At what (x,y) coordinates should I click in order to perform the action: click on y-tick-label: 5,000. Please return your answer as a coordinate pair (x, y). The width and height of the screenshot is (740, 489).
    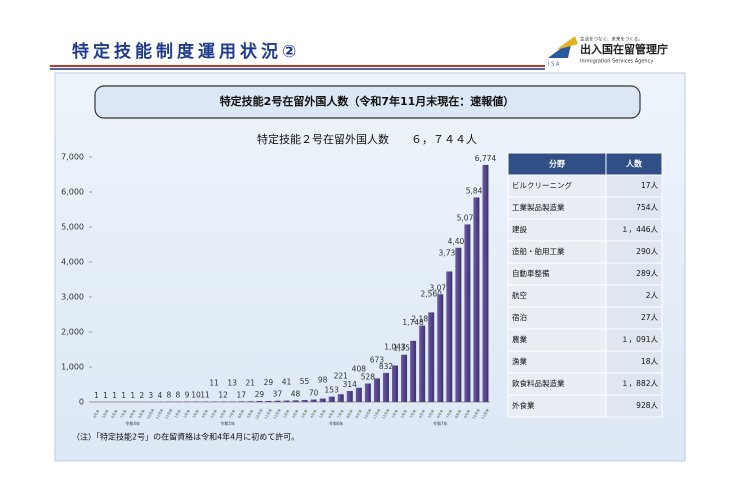
    Looking at the image, I should click on (72, 227).